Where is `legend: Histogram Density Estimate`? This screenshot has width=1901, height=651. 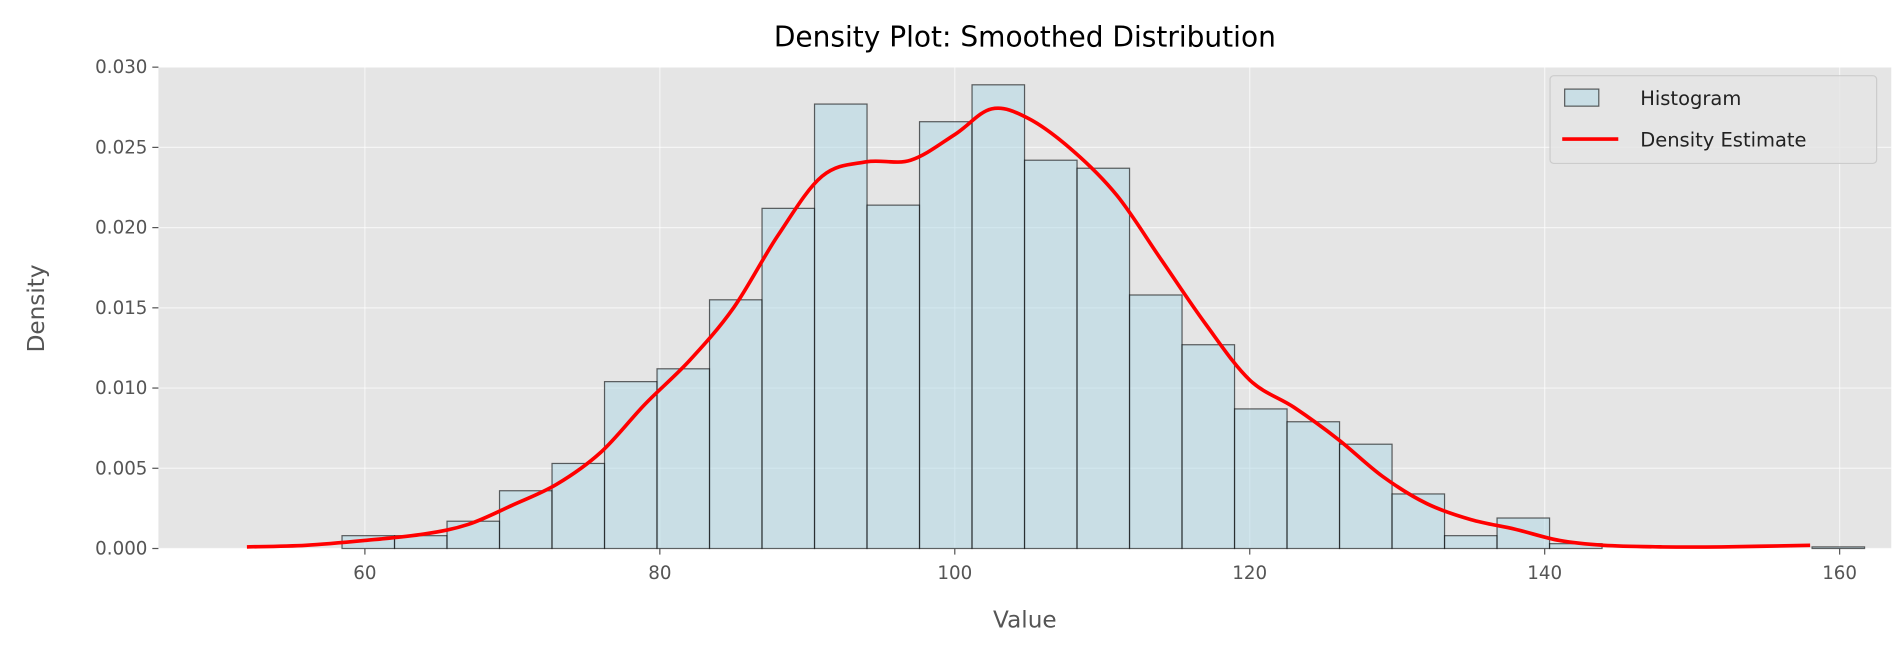
legend: Histogram Density Estimate is located at coordinates (1713, 120).